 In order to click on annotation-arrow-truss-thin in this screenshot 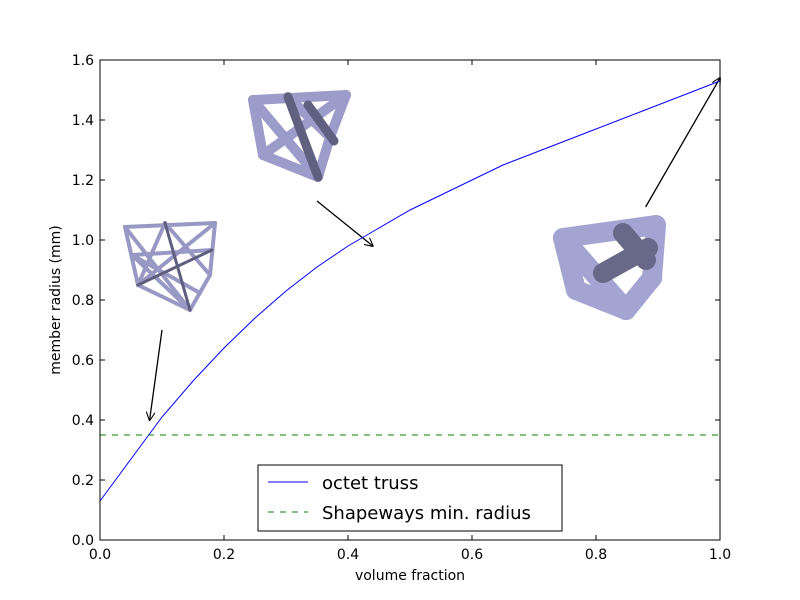, I will do `click(156, 374)`.